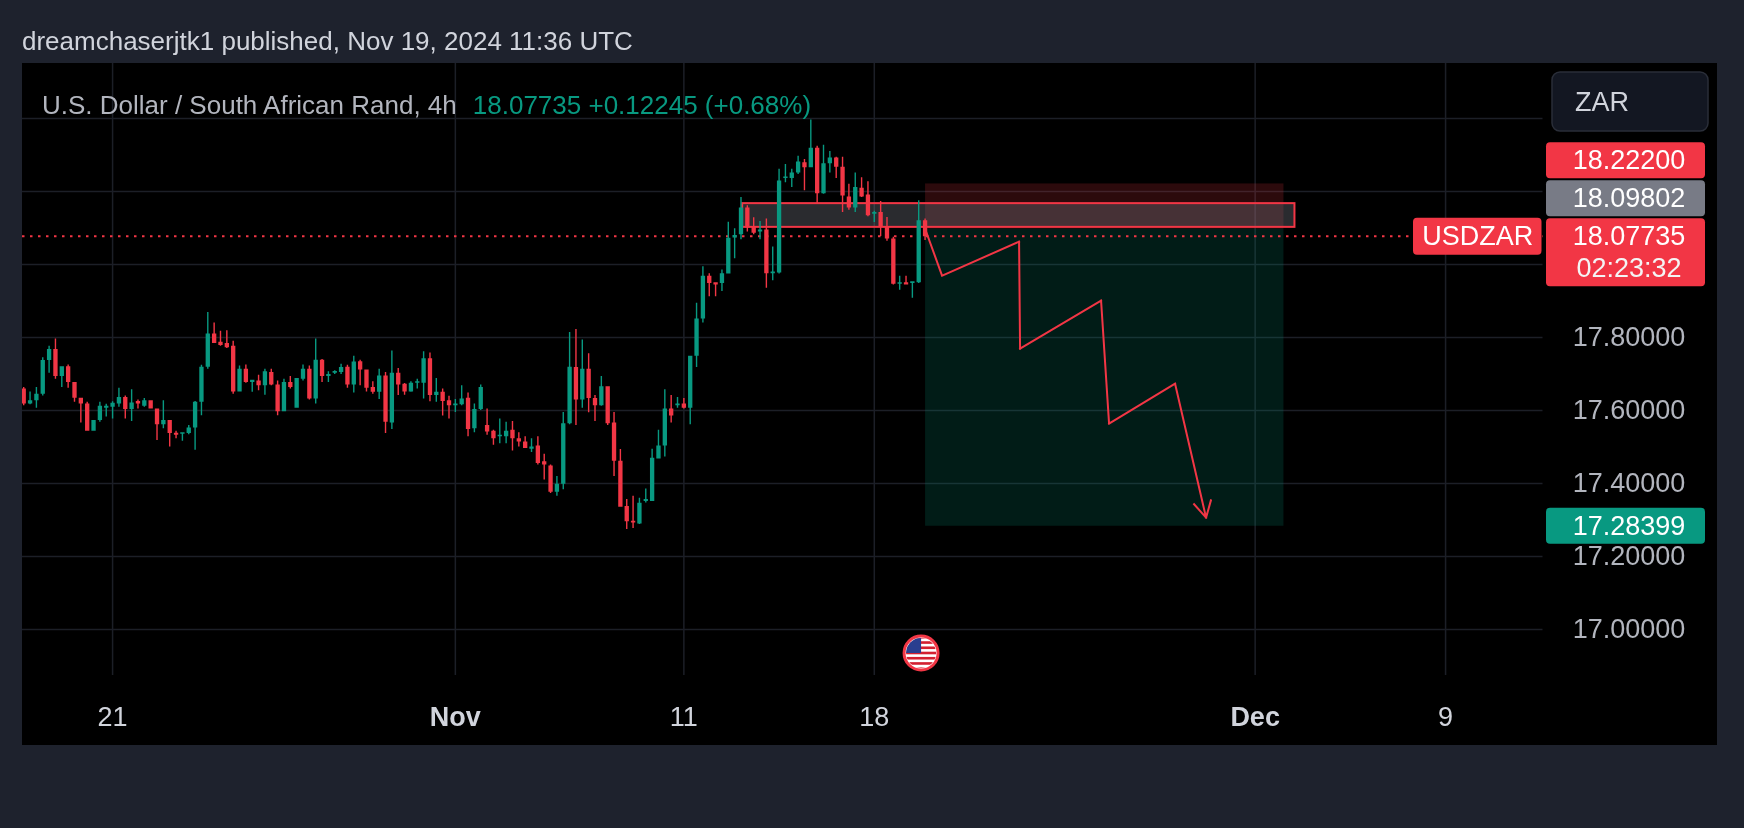 The image size is (1744, 828). What do you see at coordinates (683, 717) in the screenshot?
I see `x-tick-label: 11` at bounding box center [683, 717].